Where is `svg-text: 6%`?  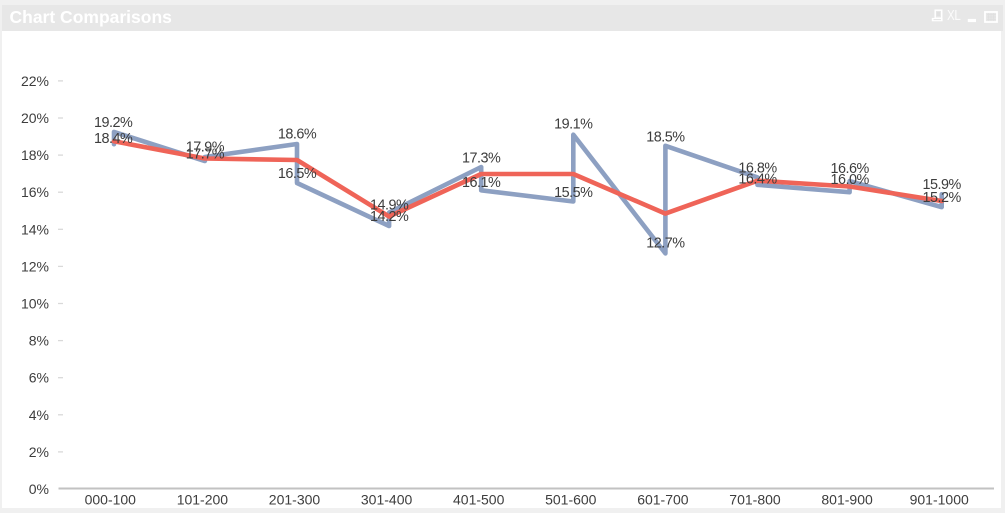 svg-text: 6% is located at coordinates (39, 378).